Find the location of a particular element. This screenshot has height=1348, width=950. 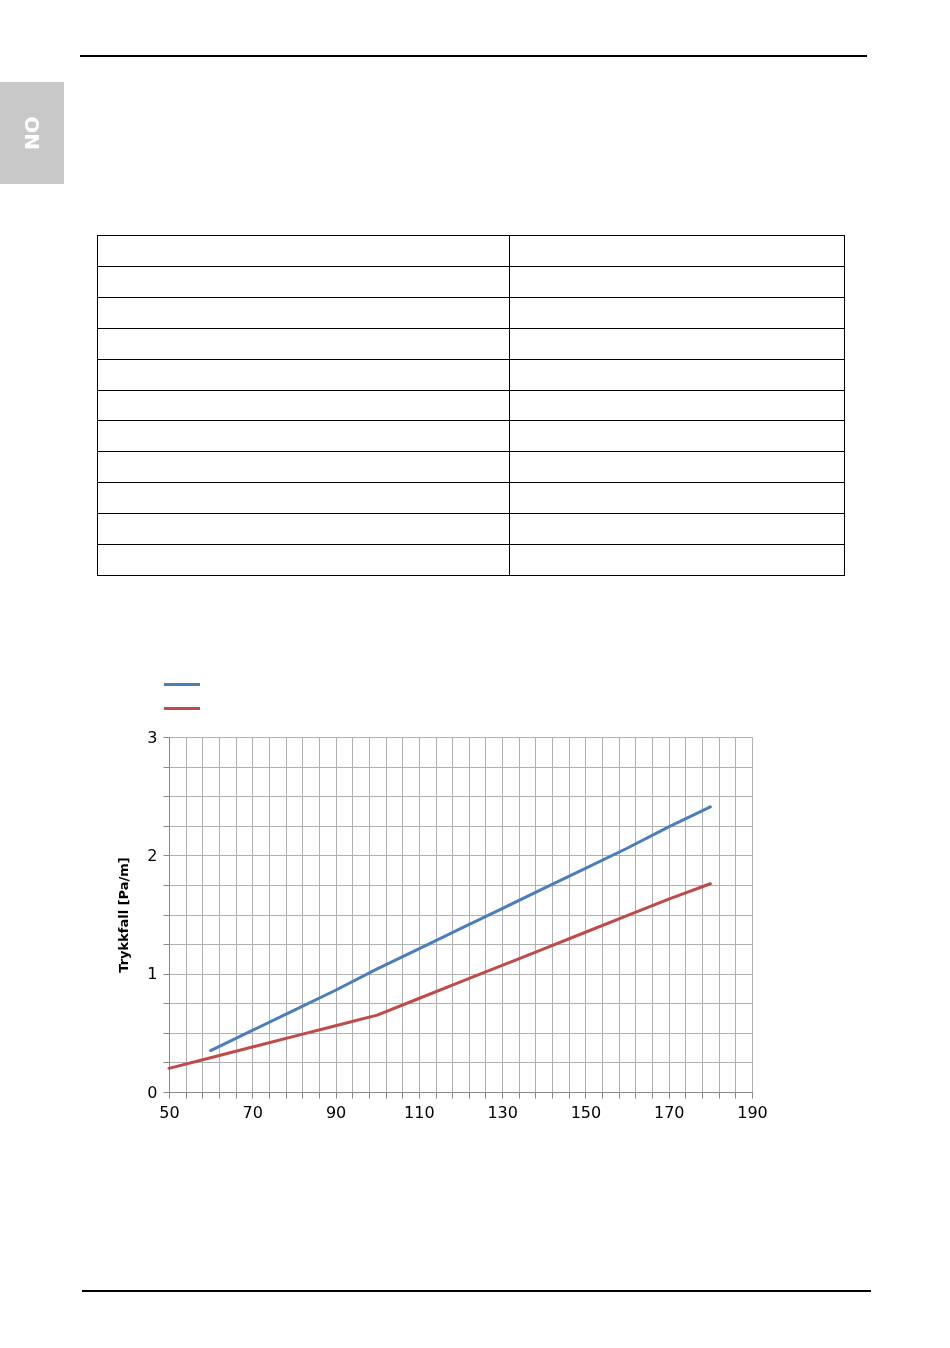

x-tick-label: 110 is located at coordinates (419, 1112).